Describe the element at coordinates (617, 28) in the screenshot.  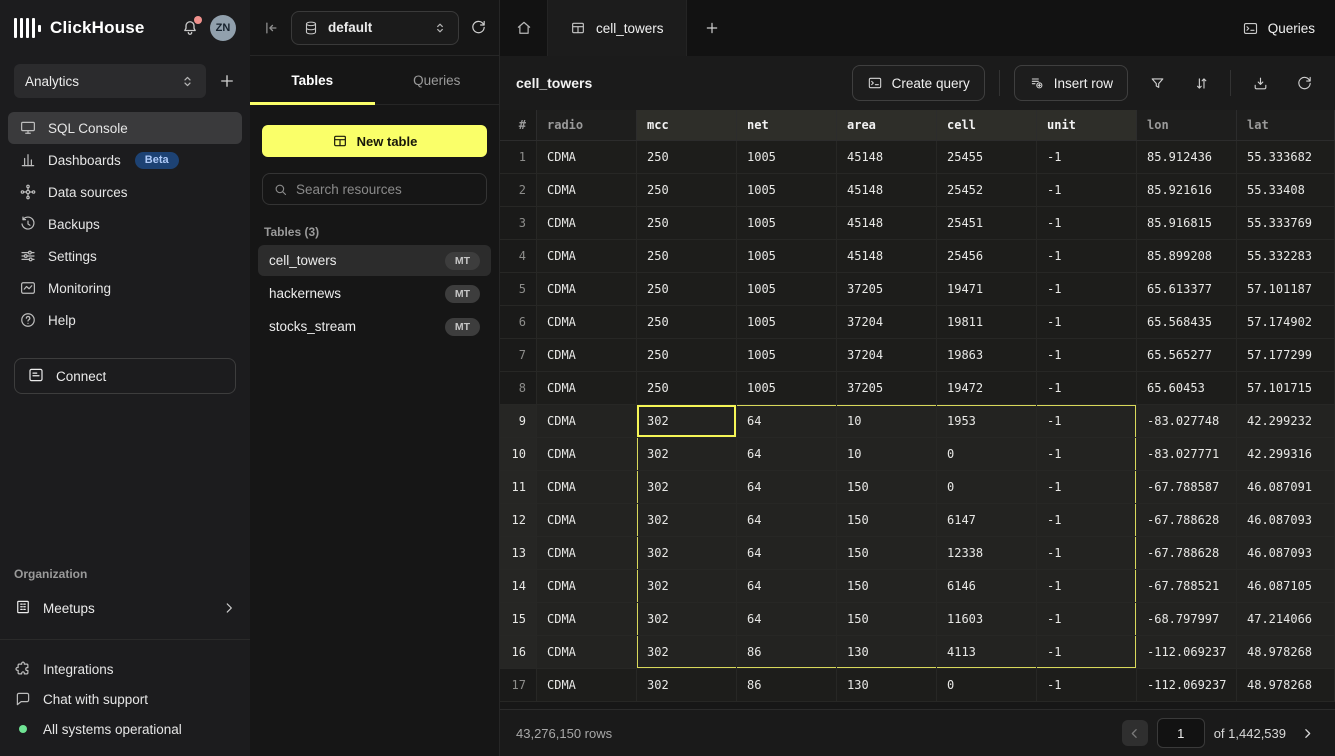
I see `tab-cell-towers: cell_towers` at that location.